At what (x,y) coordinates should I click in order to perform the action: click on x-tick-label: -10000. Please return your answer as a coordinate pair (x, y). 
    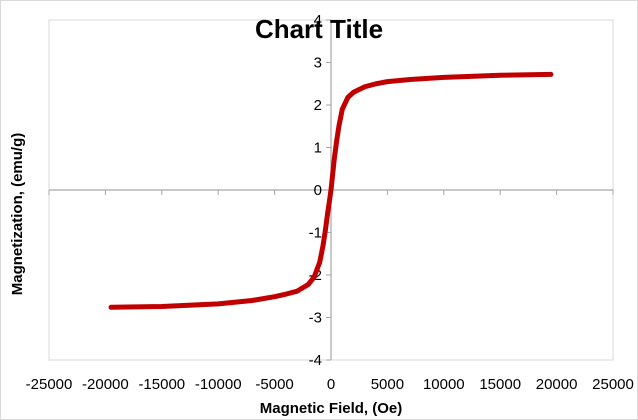
    Looking at the image, I should click on (218, 384).